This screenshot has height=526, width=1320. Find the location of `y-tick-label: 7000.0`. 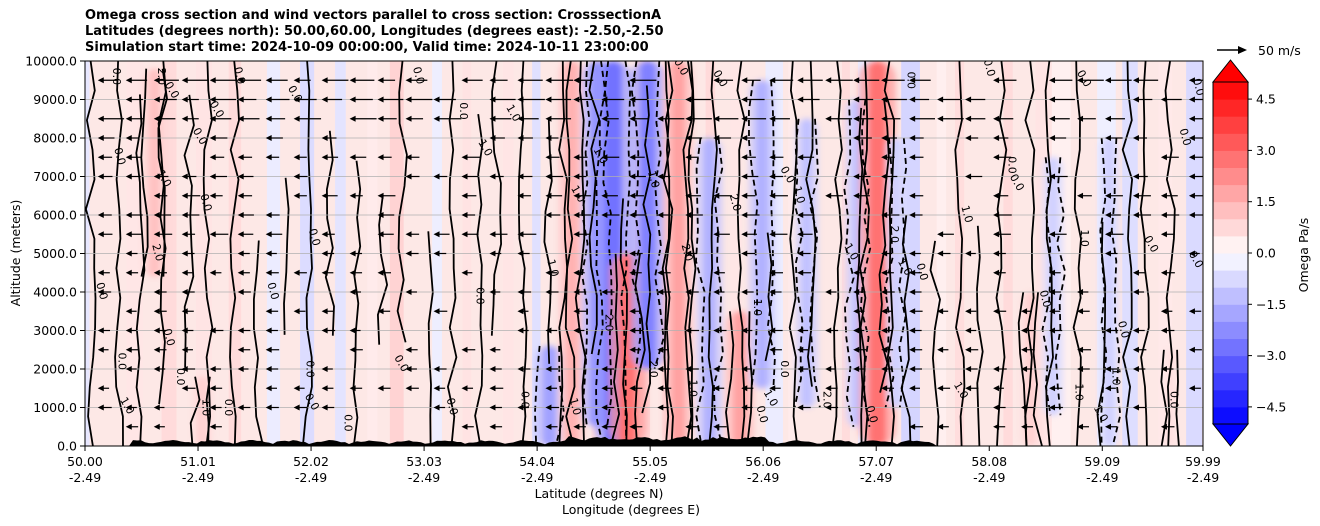

y-tick-label: 7000.0 is located at coordinates (55, 176).